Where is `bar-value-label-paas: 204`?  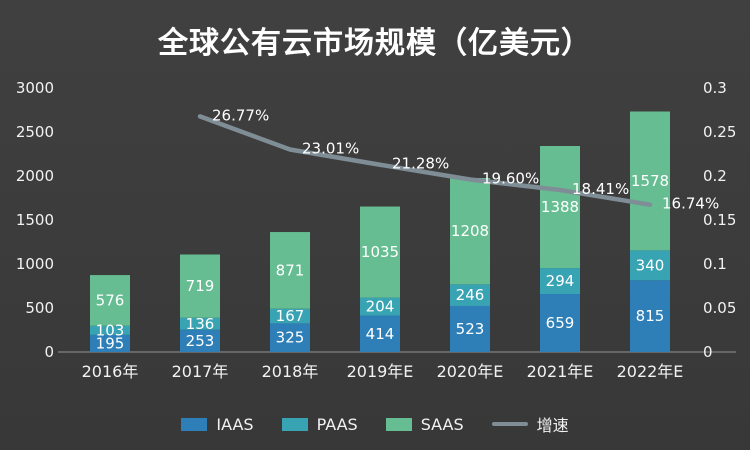
bar-value-label-paas: 204 is located at coordinates (380, 307).